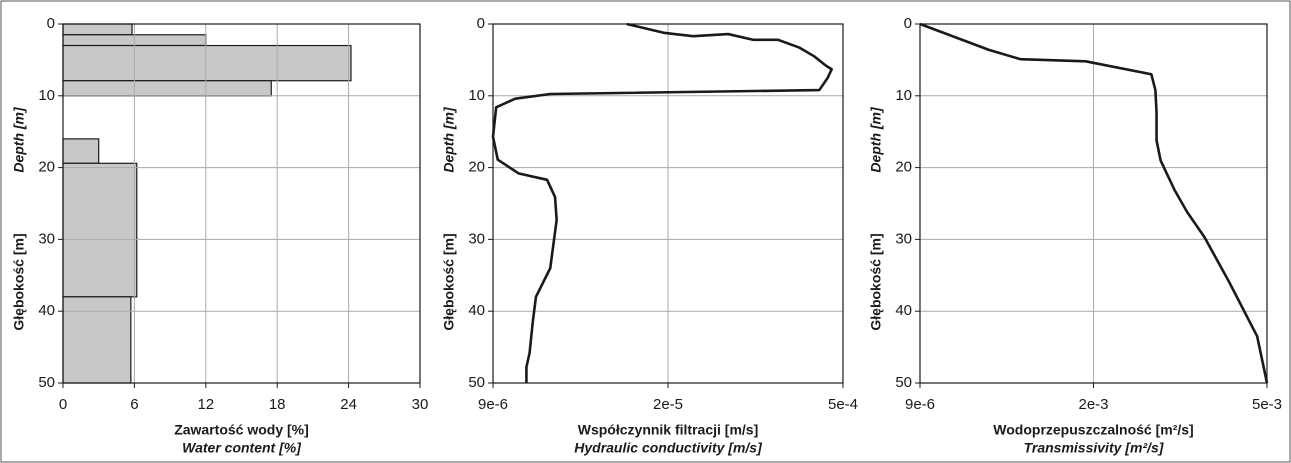 This screenshot has width=1291, height=463. Describe the element at coordinates (63, 404) in the screenshot. I see `x-tick-label: 0` at that location.